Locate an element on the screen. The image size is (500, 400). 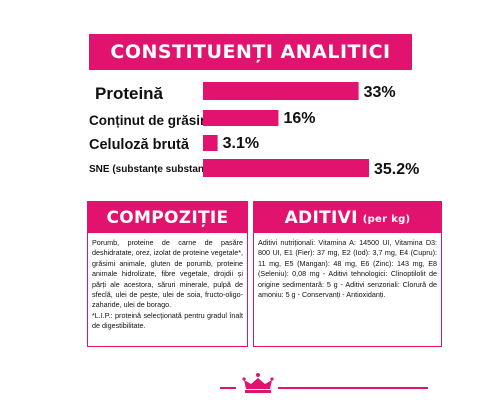
composition-title: COMPOZIȚIE is located at coordinates (167, 217).